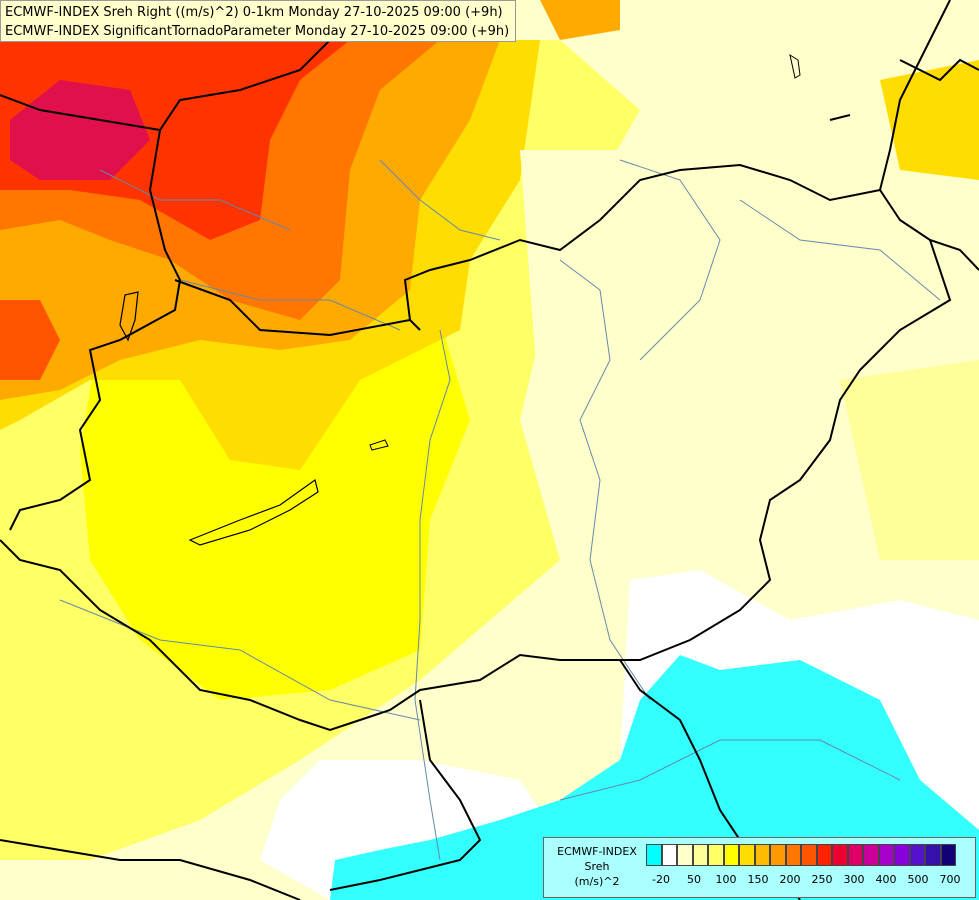 The height and width of the screenshot is (900, 979). Describe the element at coordinates (822, 879) in the screenshot. I see `legend-tick-label: 250` at that location.